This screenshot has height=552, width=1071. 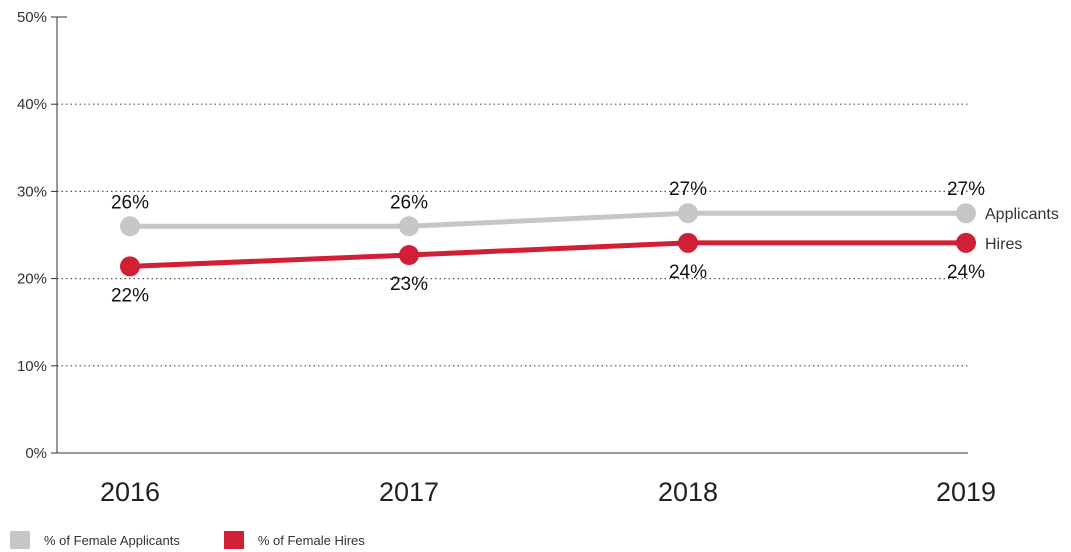 What do you see at coordinates (548, 254) in the screenshot?
I see `series-line-hires` at bounding box center [548, 254].